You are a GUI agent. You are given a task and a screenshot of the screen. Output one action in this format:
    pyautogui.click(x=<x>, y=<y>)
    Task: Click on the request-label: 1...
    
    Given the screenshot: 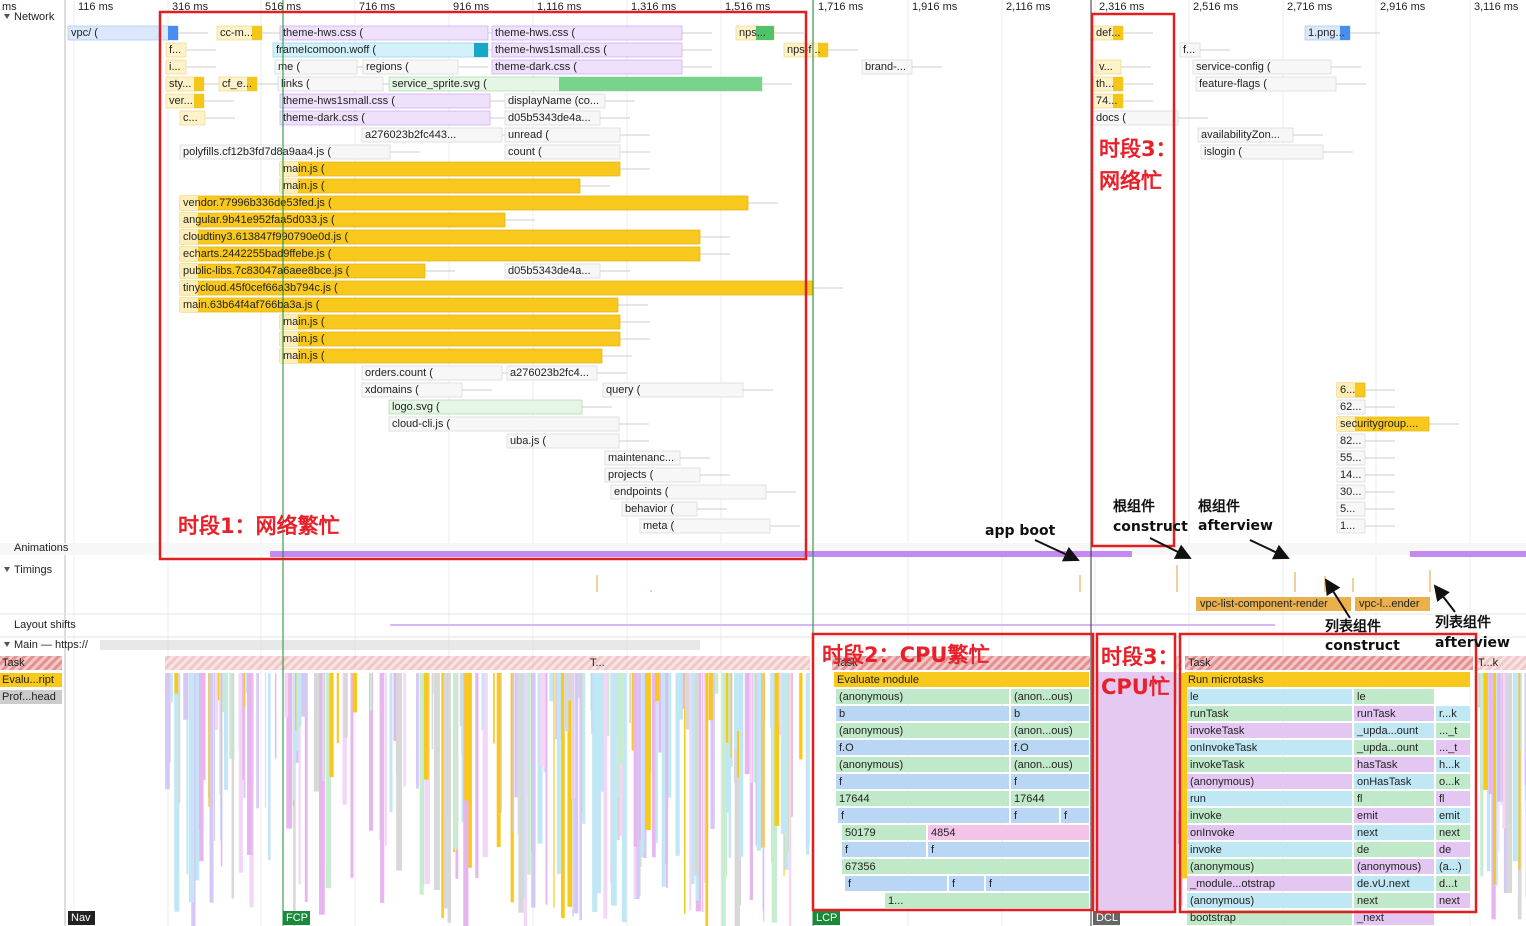 What is the action you would take?
    pyautogui.click(x=1347, y=526)
    